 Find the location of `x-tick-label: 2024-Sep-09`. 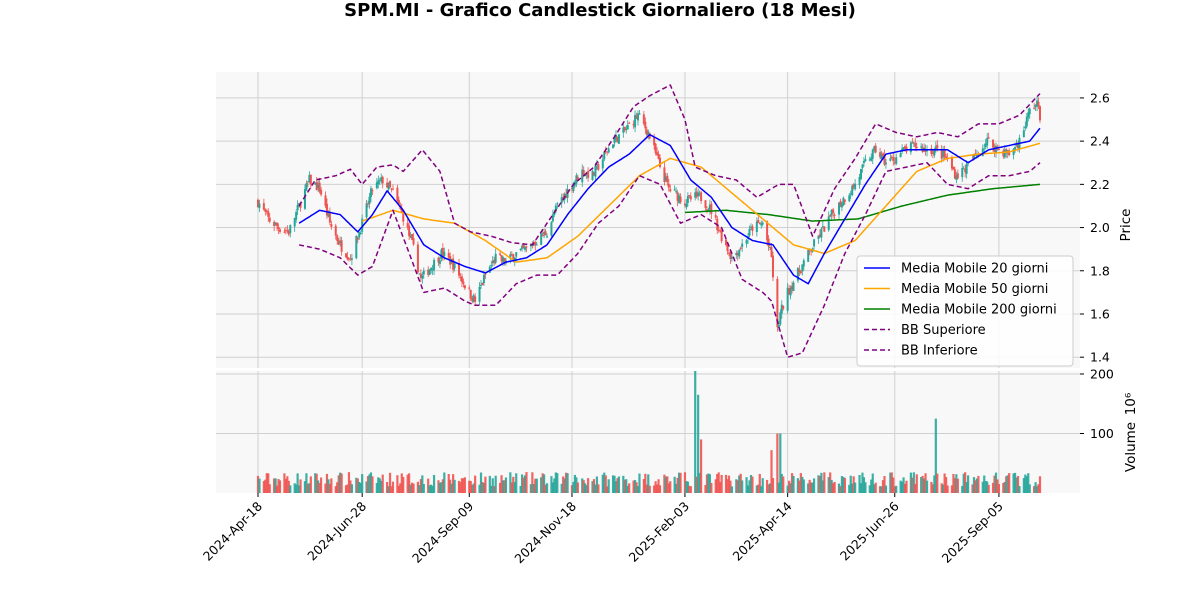

x-tick-label: 2024-Sep-09 is located at coordinates (442, 531).